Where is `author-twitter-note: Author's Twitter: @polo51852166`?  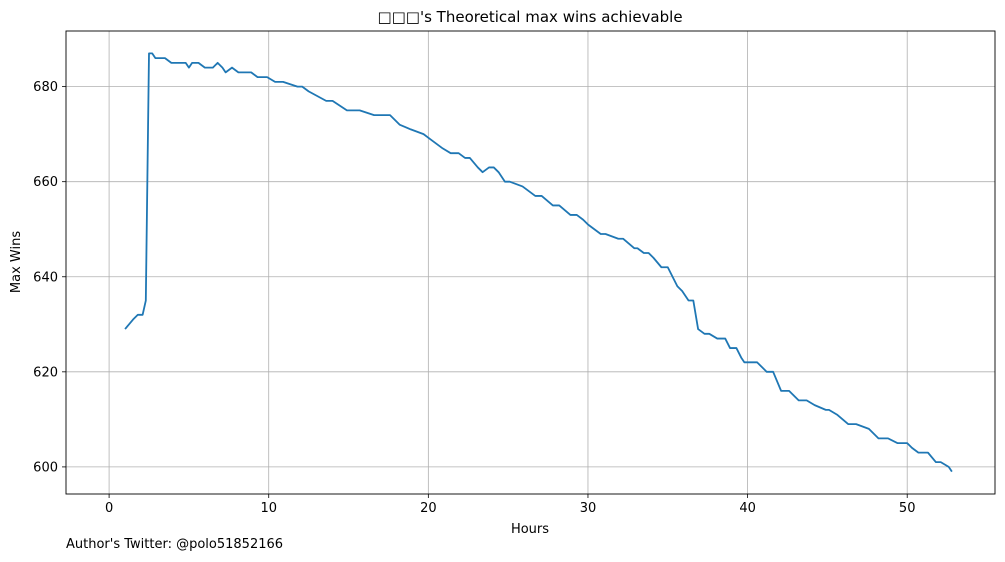 author-twitter-note: Author's Twitter: @polo51852166 is located at coordinates (175, 544).